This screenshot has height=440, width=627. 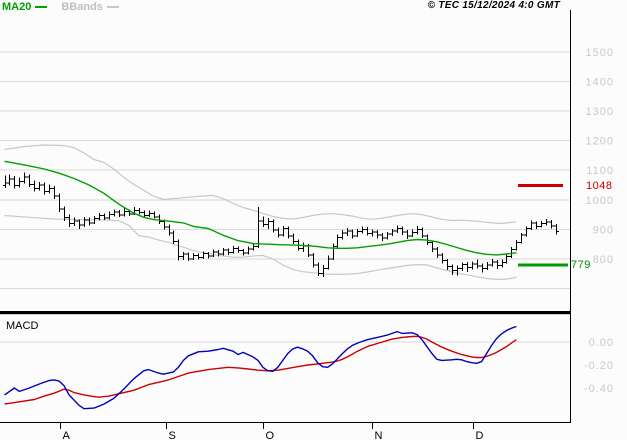 What do you see at coordinates (379, 435) in the screenshot?
I see `month-label: N` at bounding box center [379, 435].